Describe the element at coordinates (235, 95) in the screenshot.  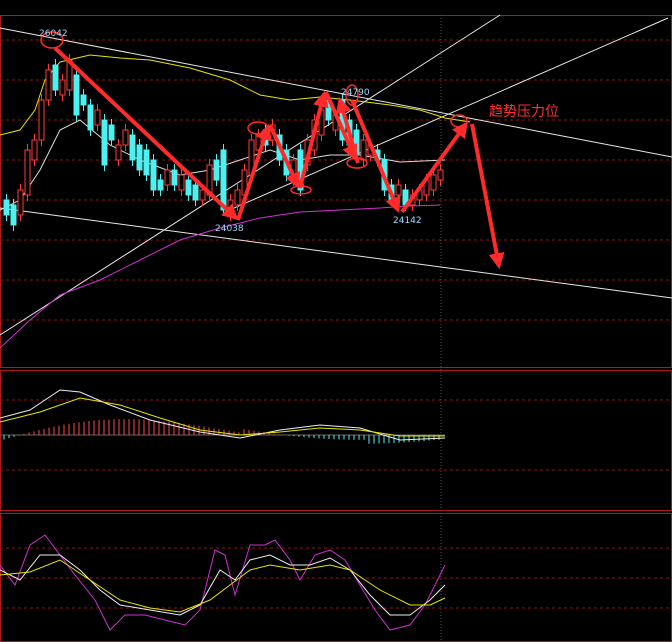
I see `ma-yellow` at that location.